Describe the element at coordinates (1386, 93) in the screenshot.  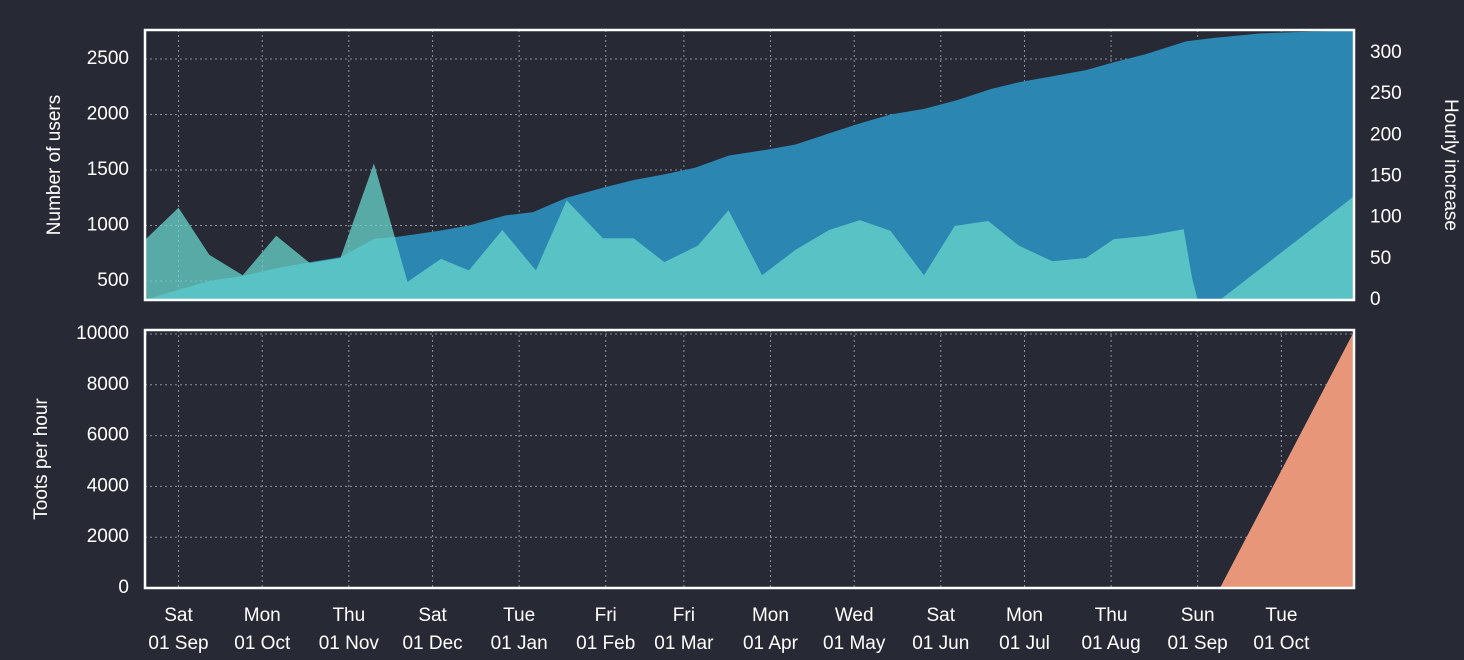
I see `y2-tick-label: 250` at that location.